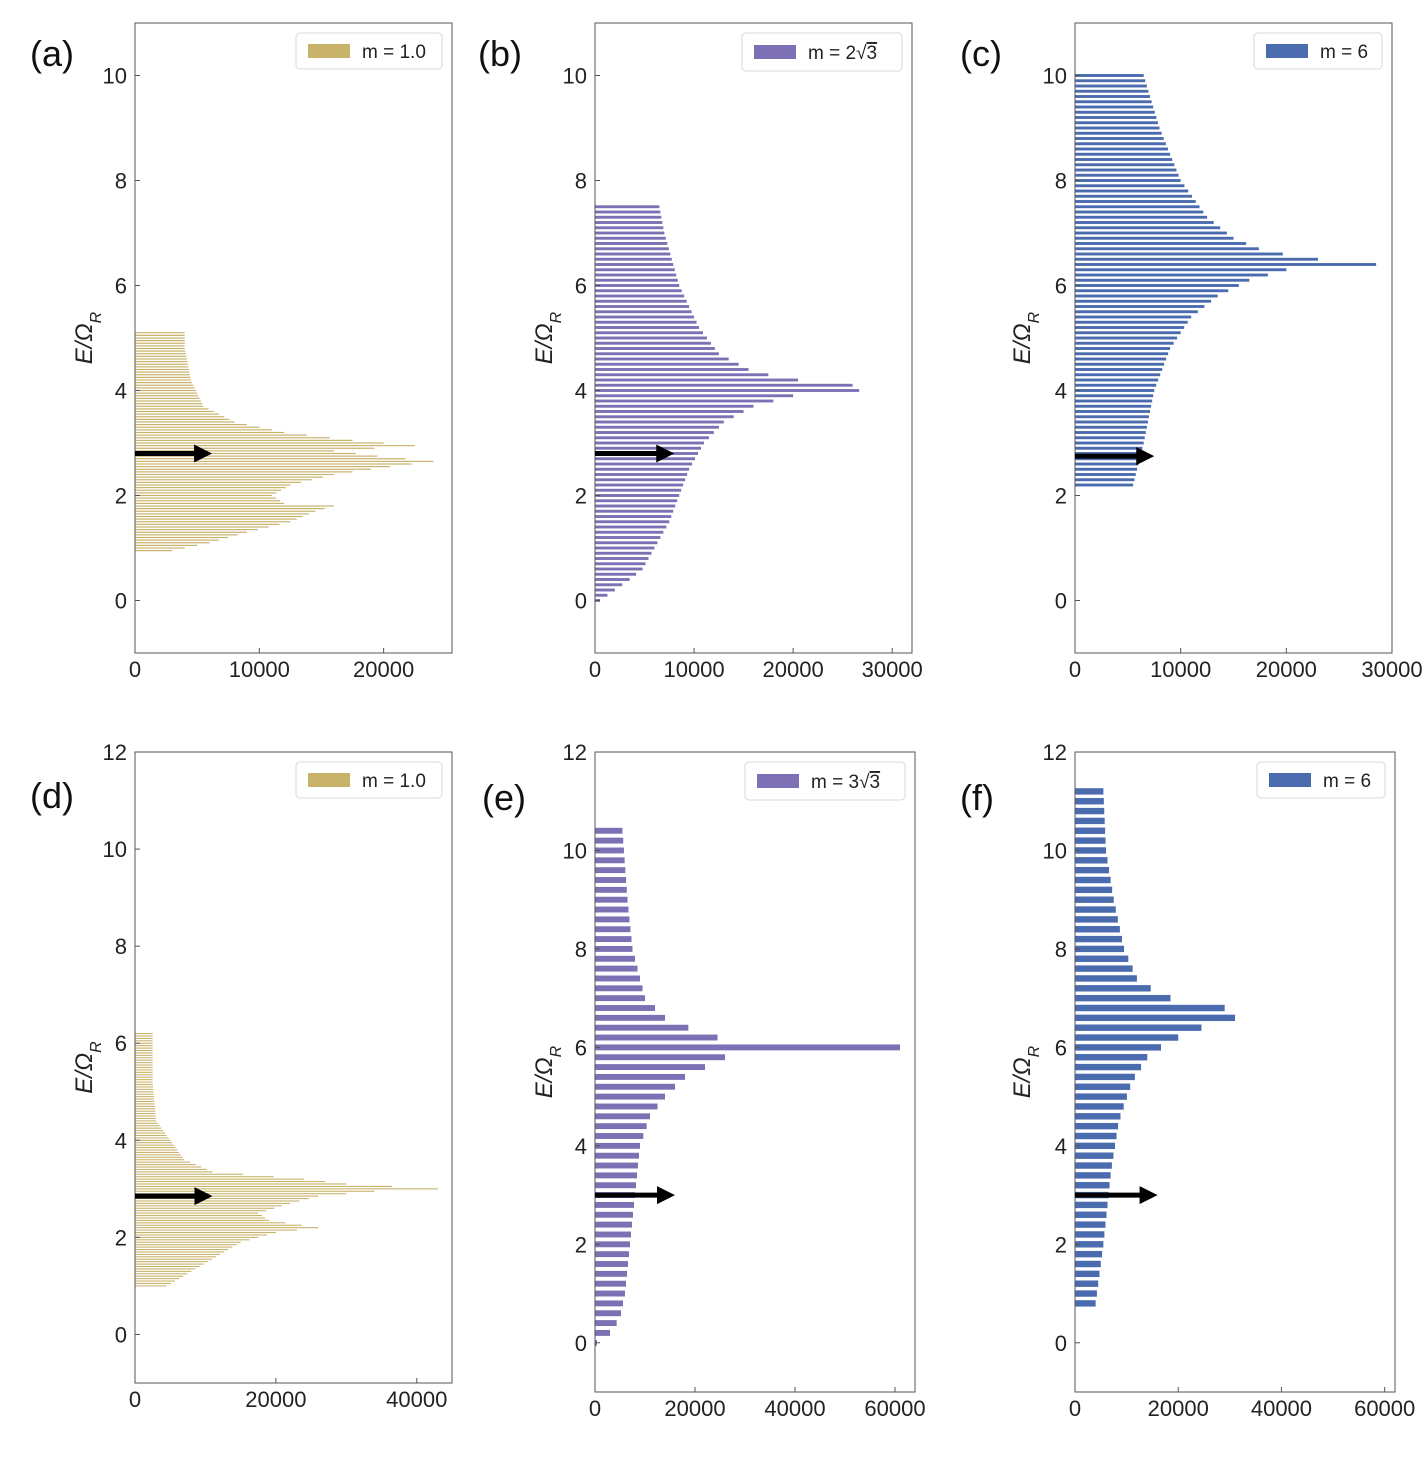  I want to click on legend: m = 6, so click(1318, 51).